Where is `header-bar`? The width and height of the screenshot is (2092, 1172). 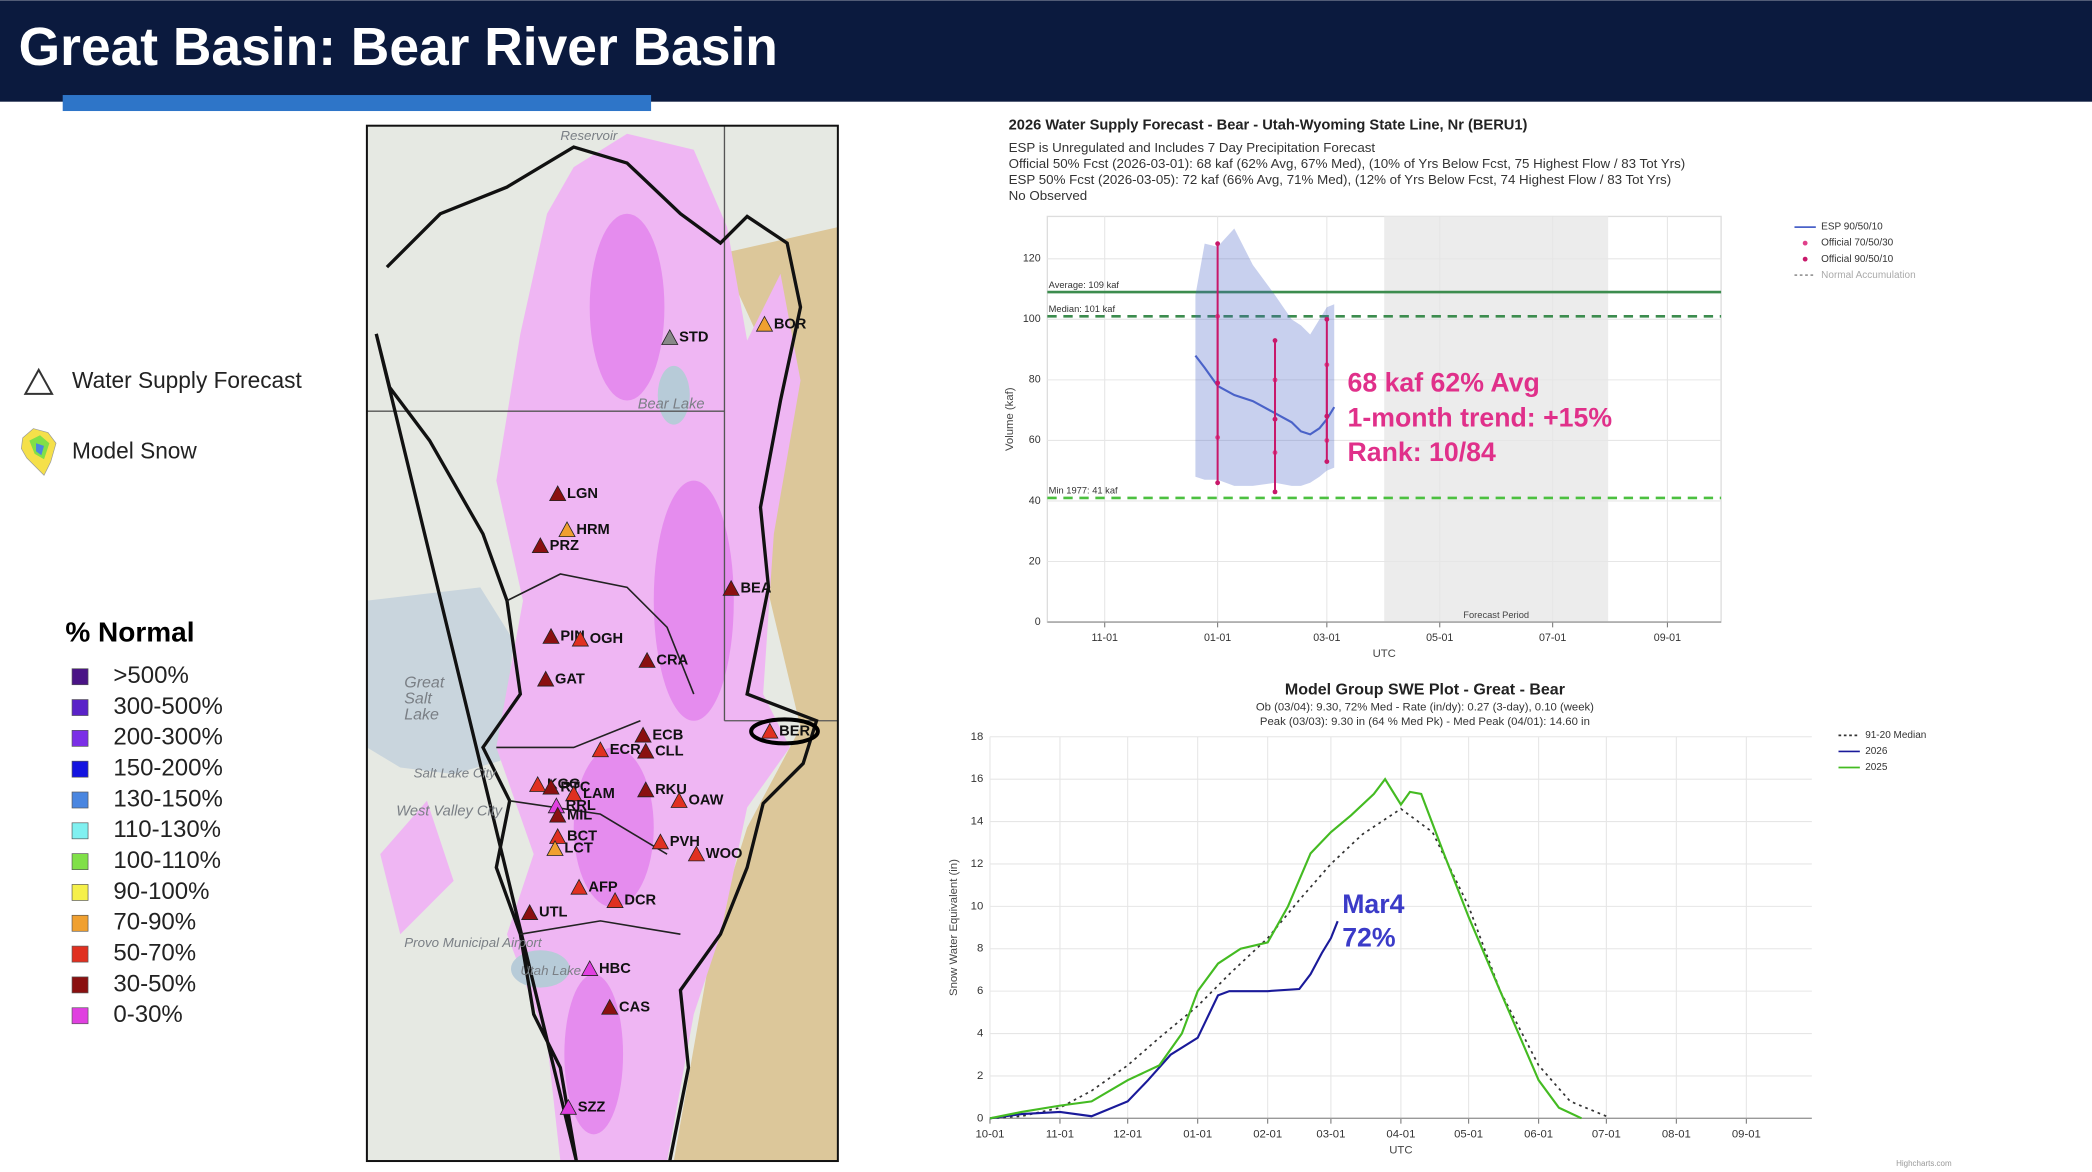
header-bar is located at coordinates (1046, 51).